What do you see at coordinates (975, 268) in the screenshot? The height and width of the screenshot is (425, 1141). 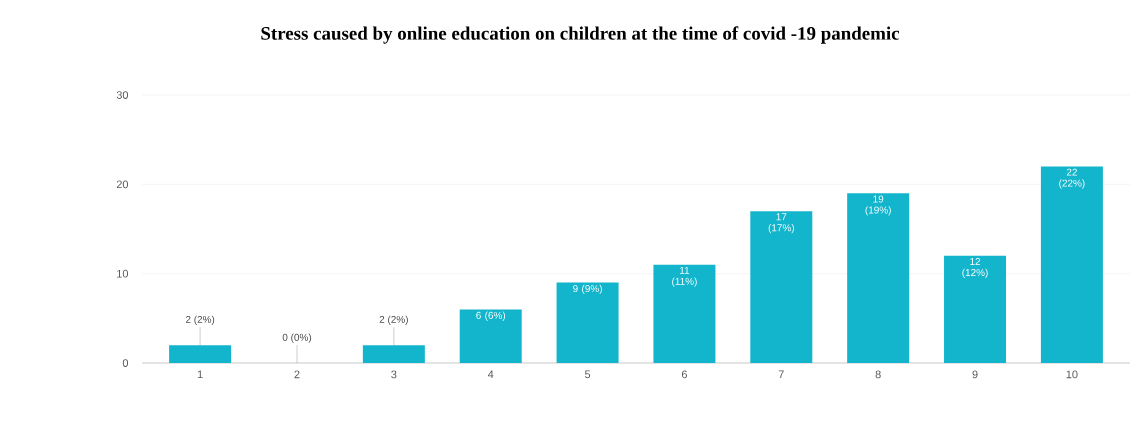 I see `data-label: 12 (12%)` at bounding box center [975, 268].